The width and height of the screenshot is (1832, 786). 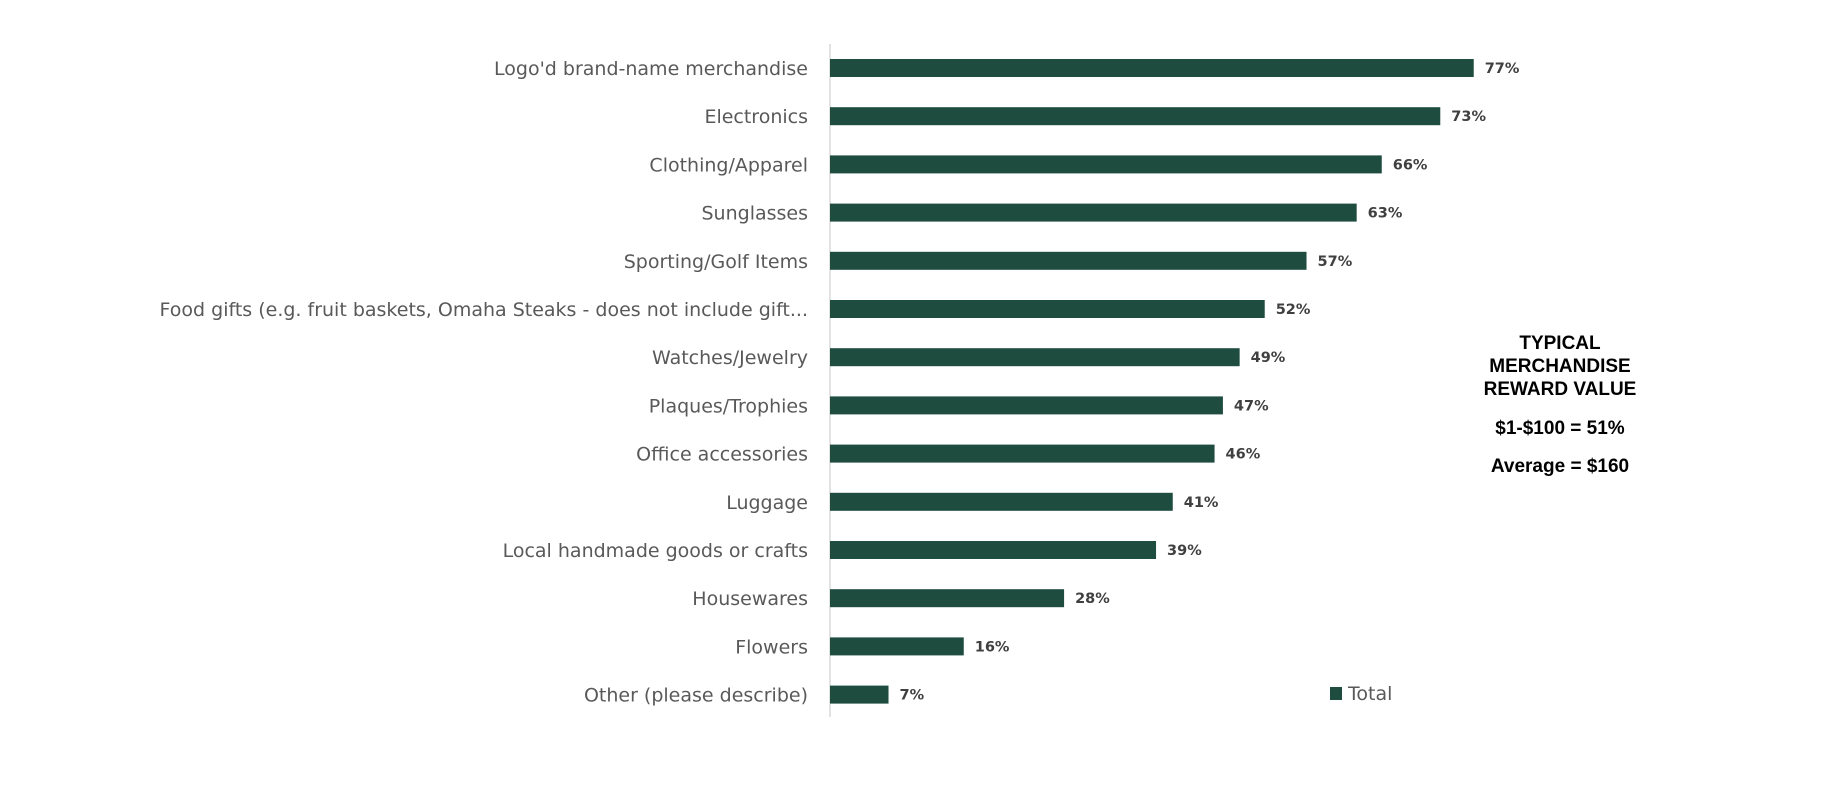 I want to click on legend: Total, so click(x=1361, y=694).